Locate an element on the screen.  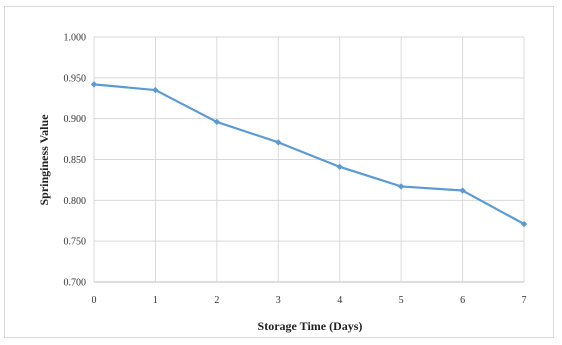
y-tick-label: 0.950 is located at coordinates (75, 78).